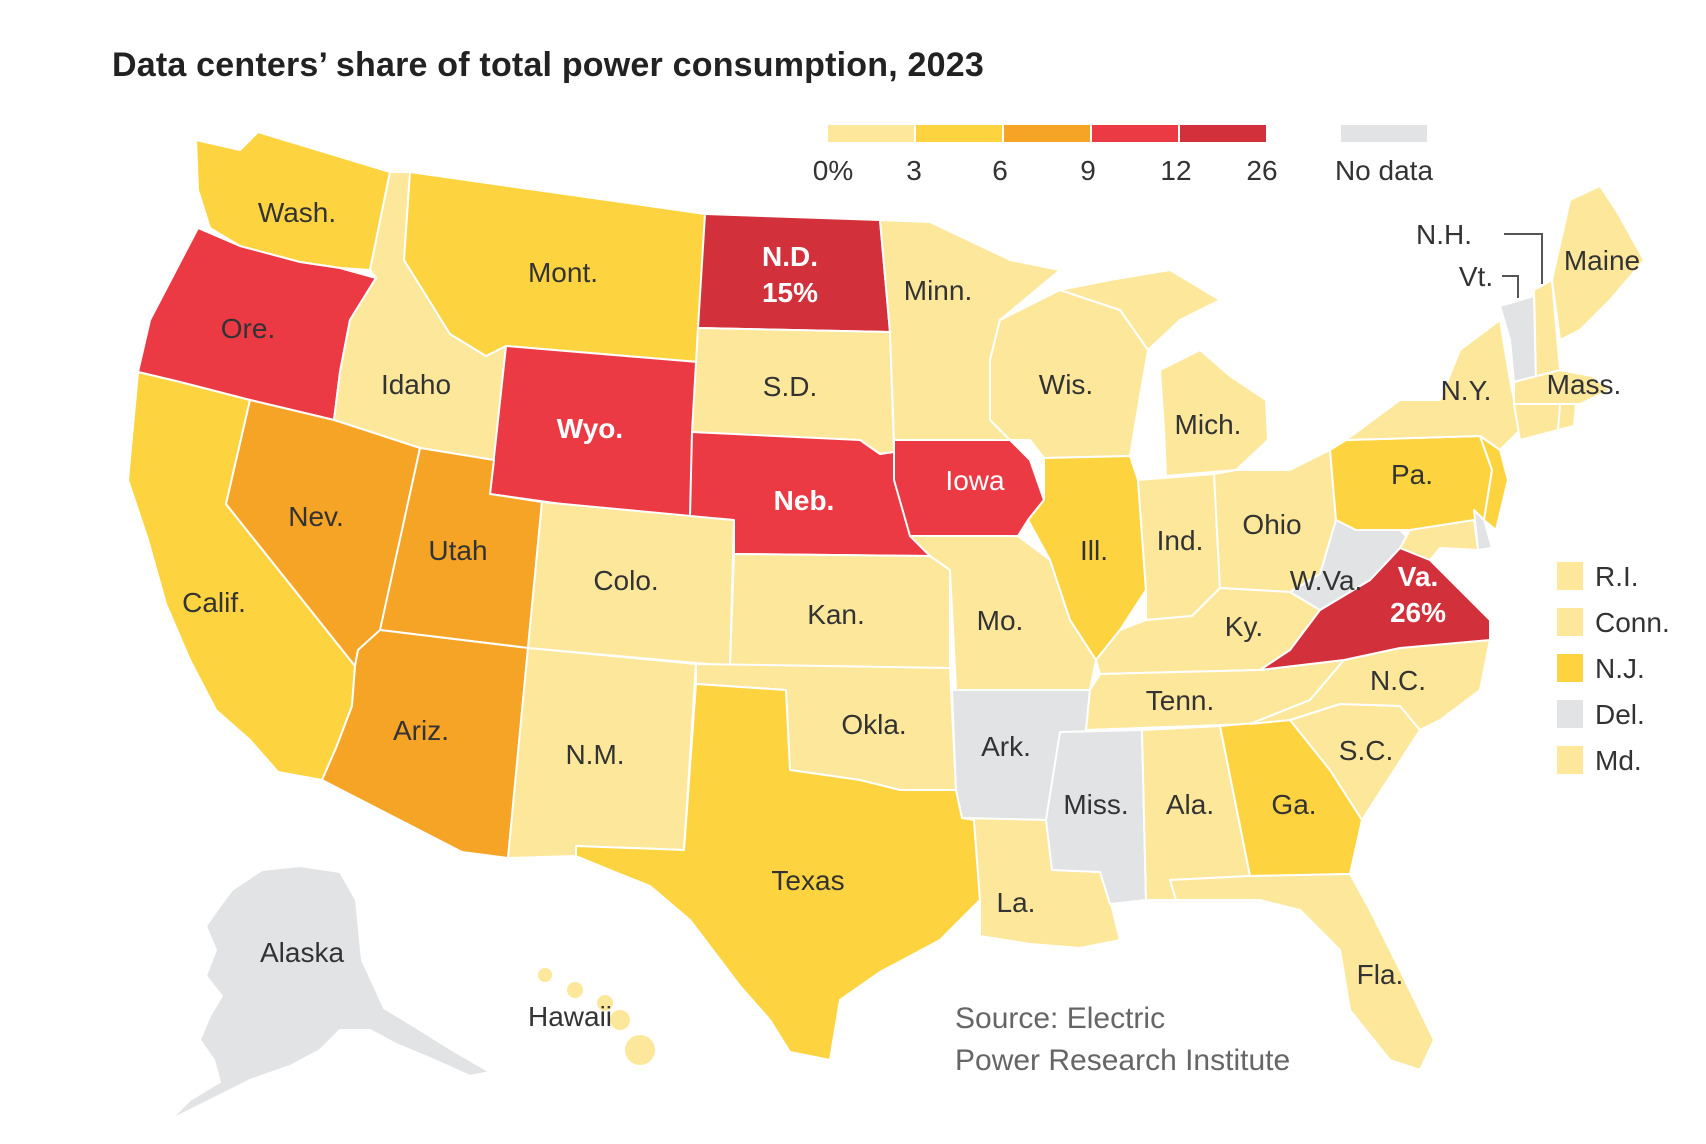 This screenshot has height=1144, width=1706. Describe the element at coordinates (1412, 474) in the screenshot. I see `label-pa: Pa.` at that location.